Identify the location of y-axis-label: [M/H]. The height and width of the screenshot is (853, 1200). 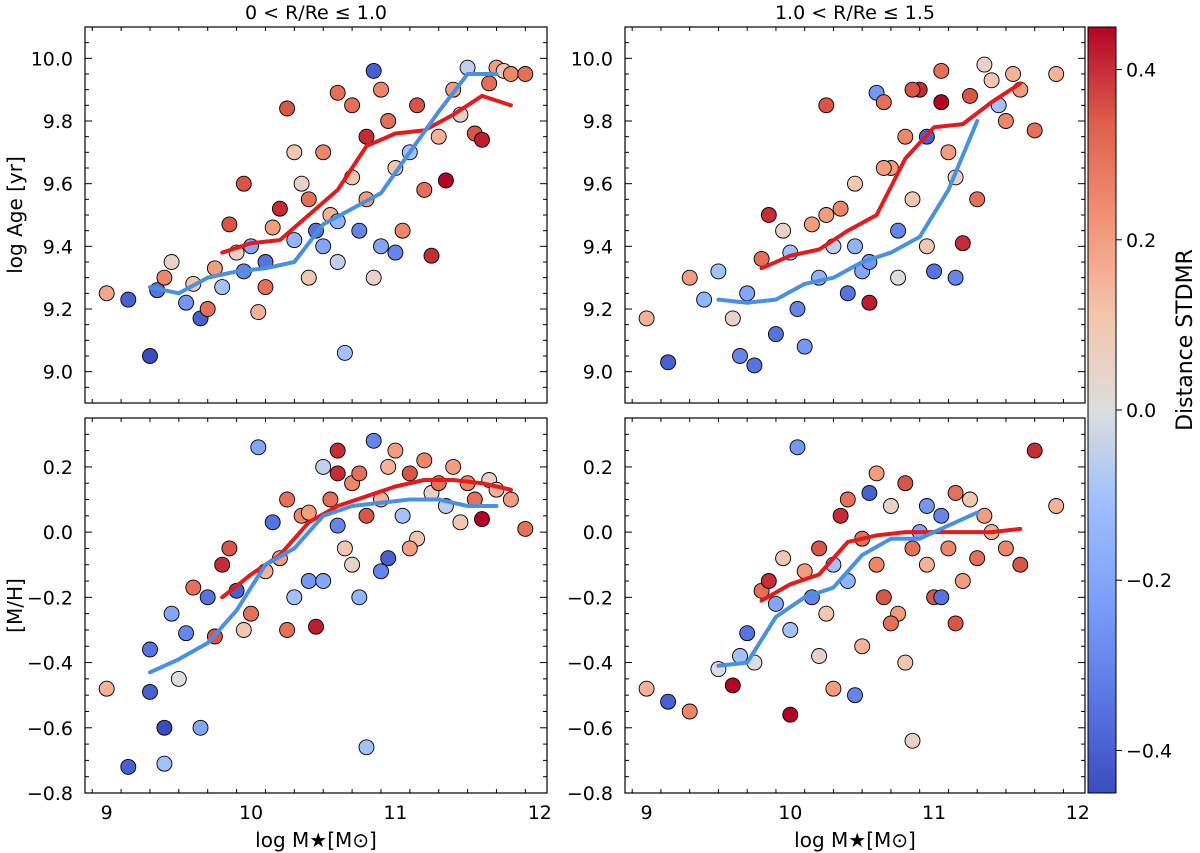
(15, 605).